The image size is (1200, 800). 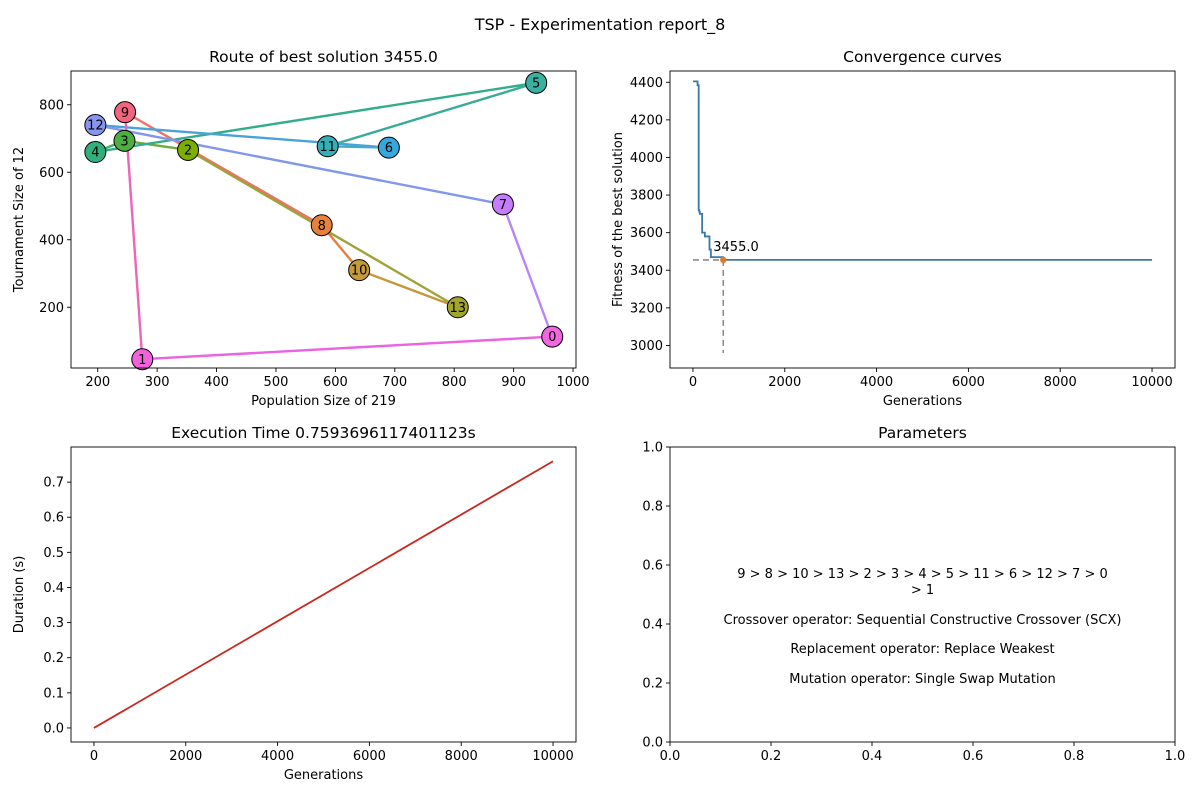 What do you see at coordinates (922, 57) in the screenshot?
I see `plot-title: Convergence curves` at bounding box center [922, 57].